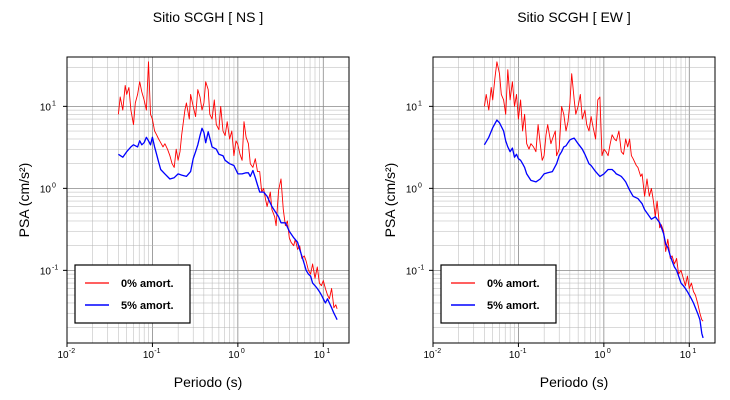 This screenshot has width=730, height=400. What do you see at coordinates (574, 17) in the screenshot?
I see `chart-title: Sitio SCGH [ EW ]` at bounding box center [574, 17].